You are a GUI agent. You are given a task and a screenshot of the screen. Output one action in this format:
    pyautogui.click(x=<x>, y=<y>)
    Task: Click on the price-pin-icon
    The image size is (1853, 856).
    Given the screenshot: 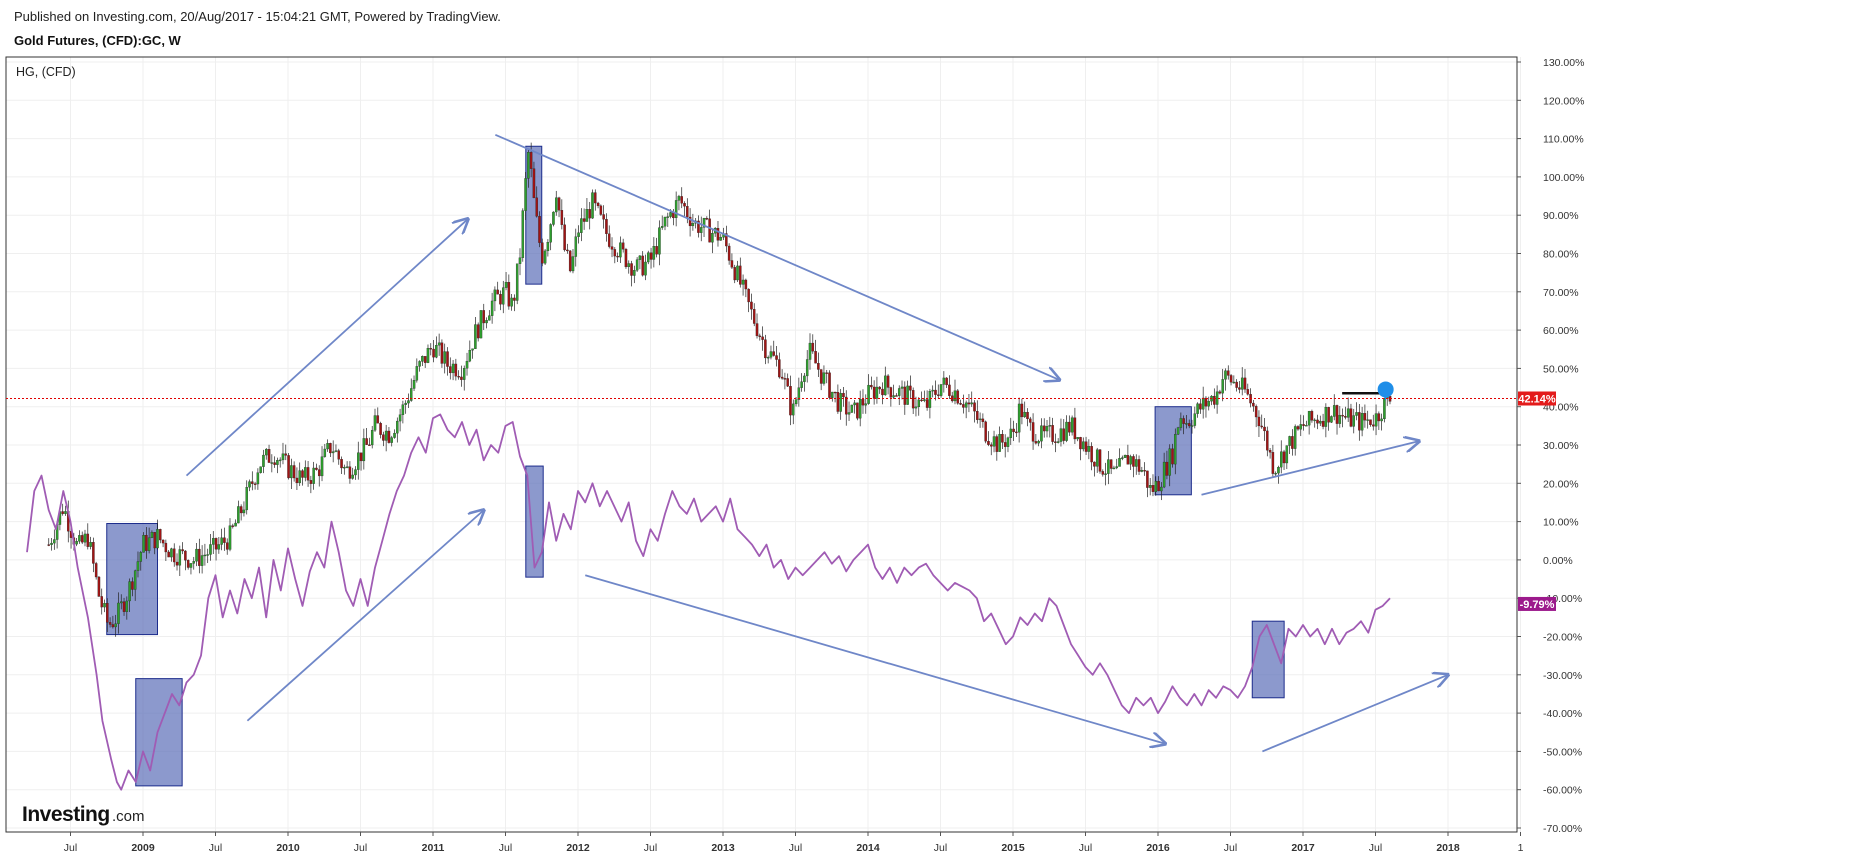 What is the action you would take?
    pyautogui.click(x=1385, y=391)
    